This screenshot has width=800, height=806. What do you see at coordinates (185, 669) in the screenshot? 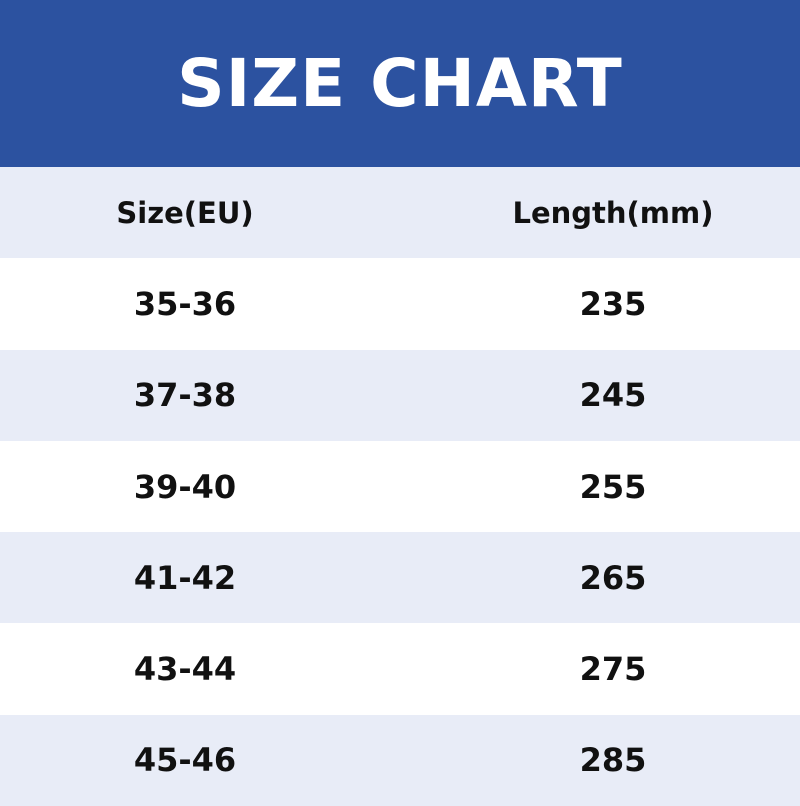
I see `size-cell: 43-44` at bounding box center [185, 669].